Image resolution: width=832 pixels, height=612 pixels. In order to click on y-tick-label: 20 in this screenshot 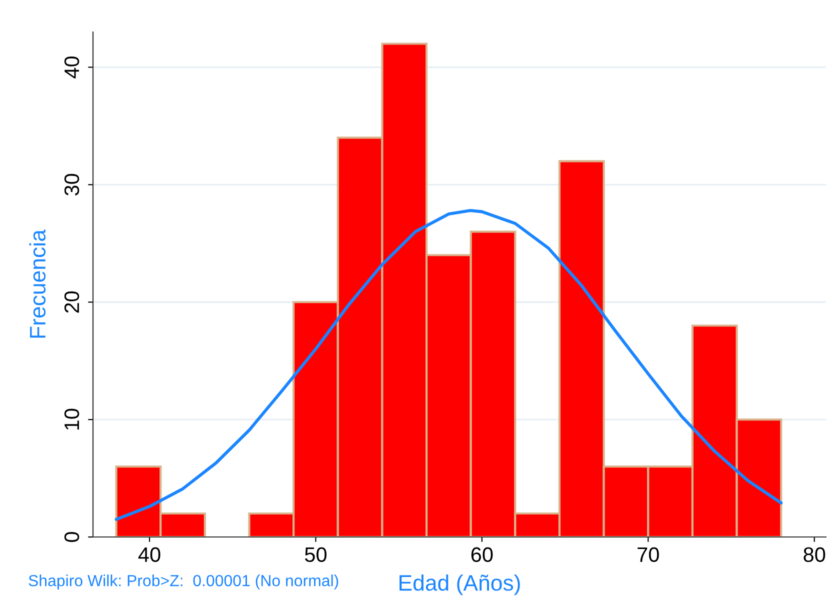, I will do `click(72, 302)`.